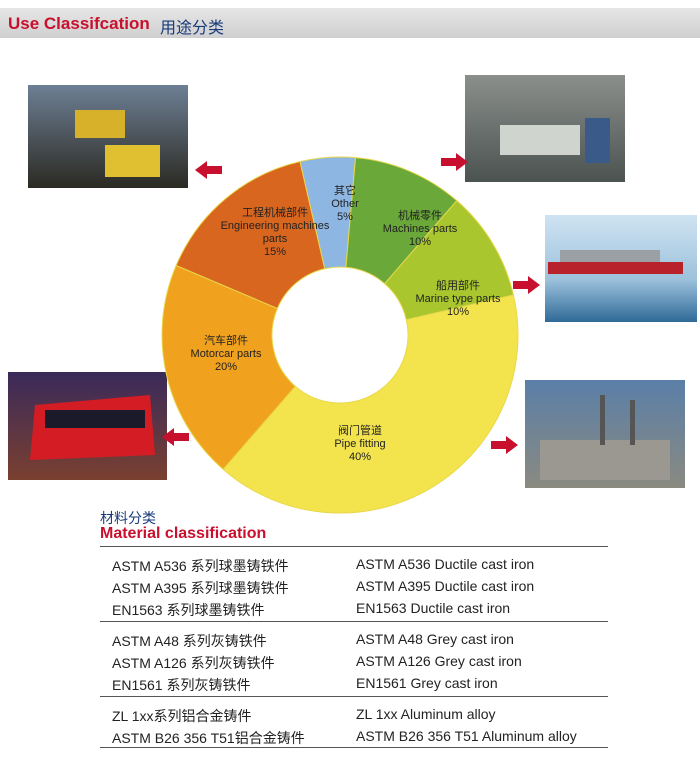 The width and height of the screenshot is (700, 762). Describe the element at coordinates (445, 564) in the screenshot. I see `material-en: ASTM A536 Ductile cast iron` at that location.